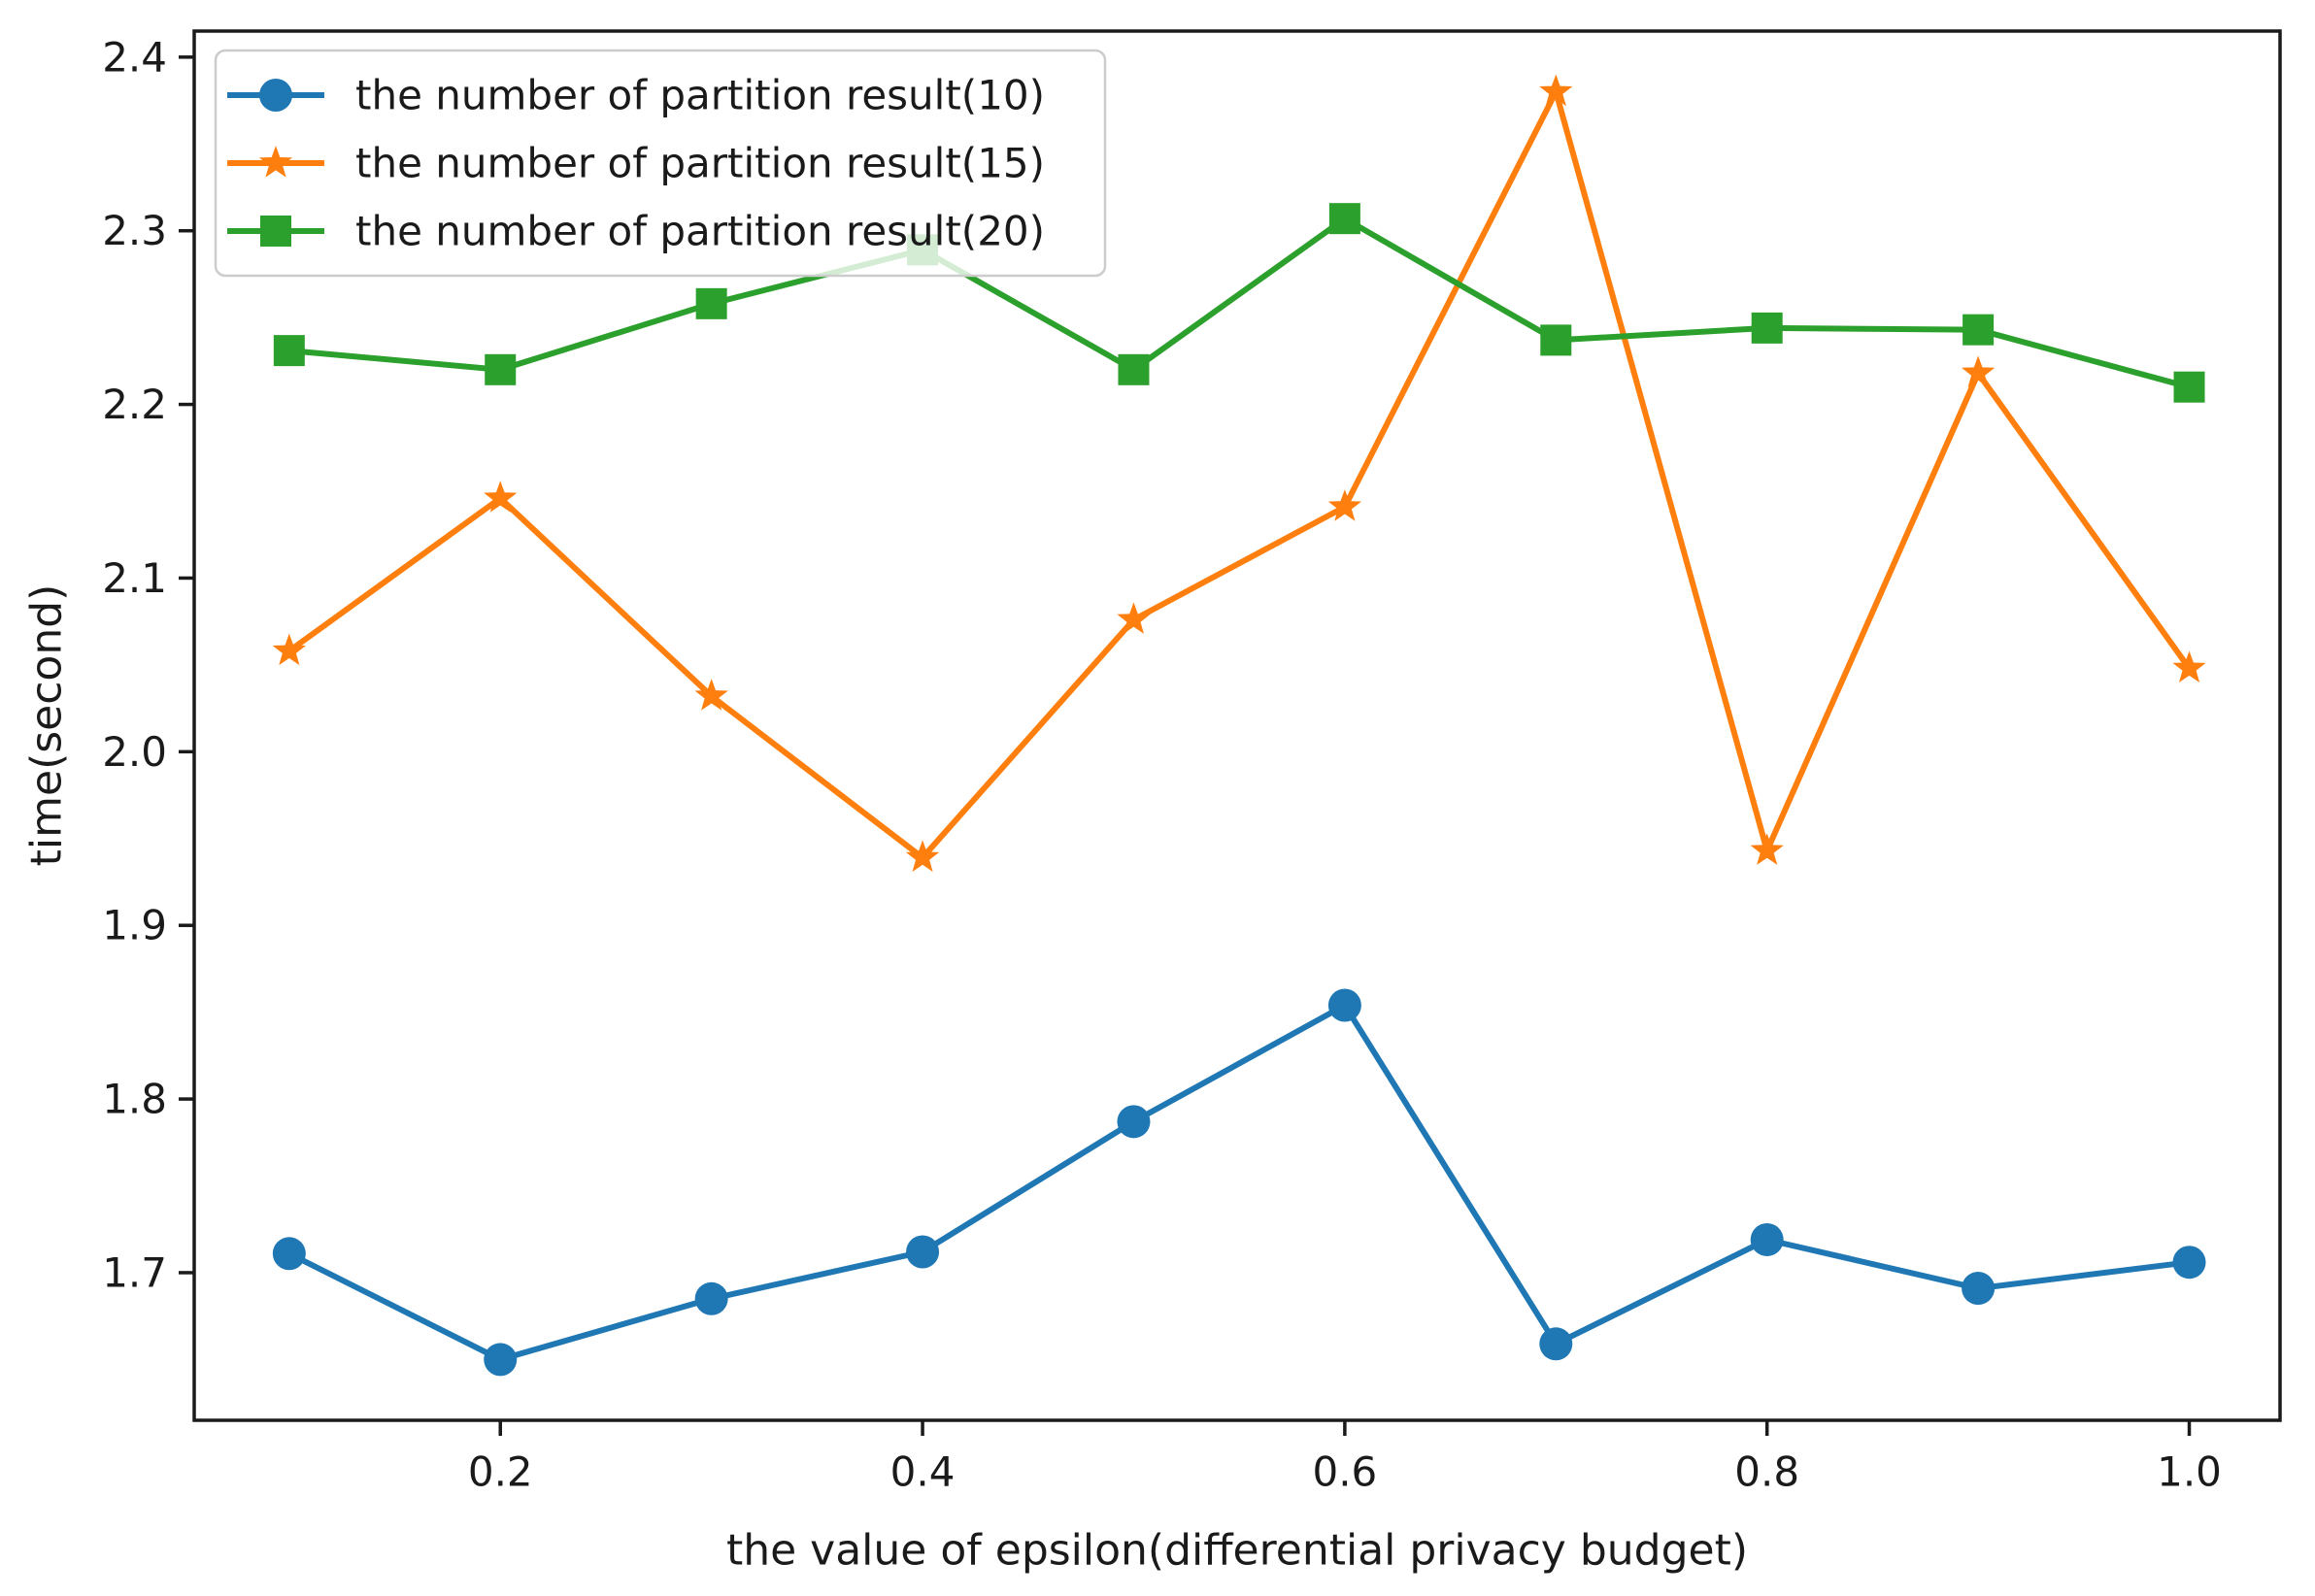 The height and width of the screenshot is (1596, 2315). I want to click on x-tick-label: 0.2, so click(500, 1472).